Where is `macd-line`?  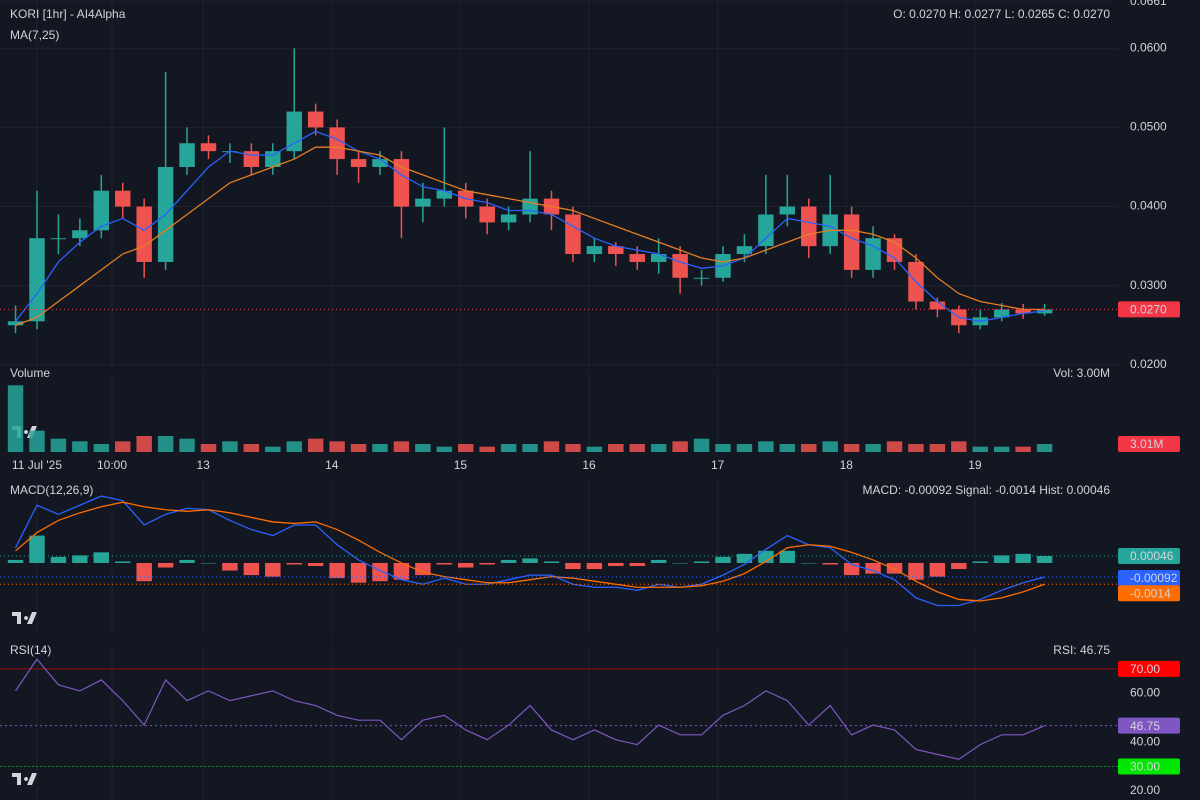
macd-line is located at coordinates (529, 551).